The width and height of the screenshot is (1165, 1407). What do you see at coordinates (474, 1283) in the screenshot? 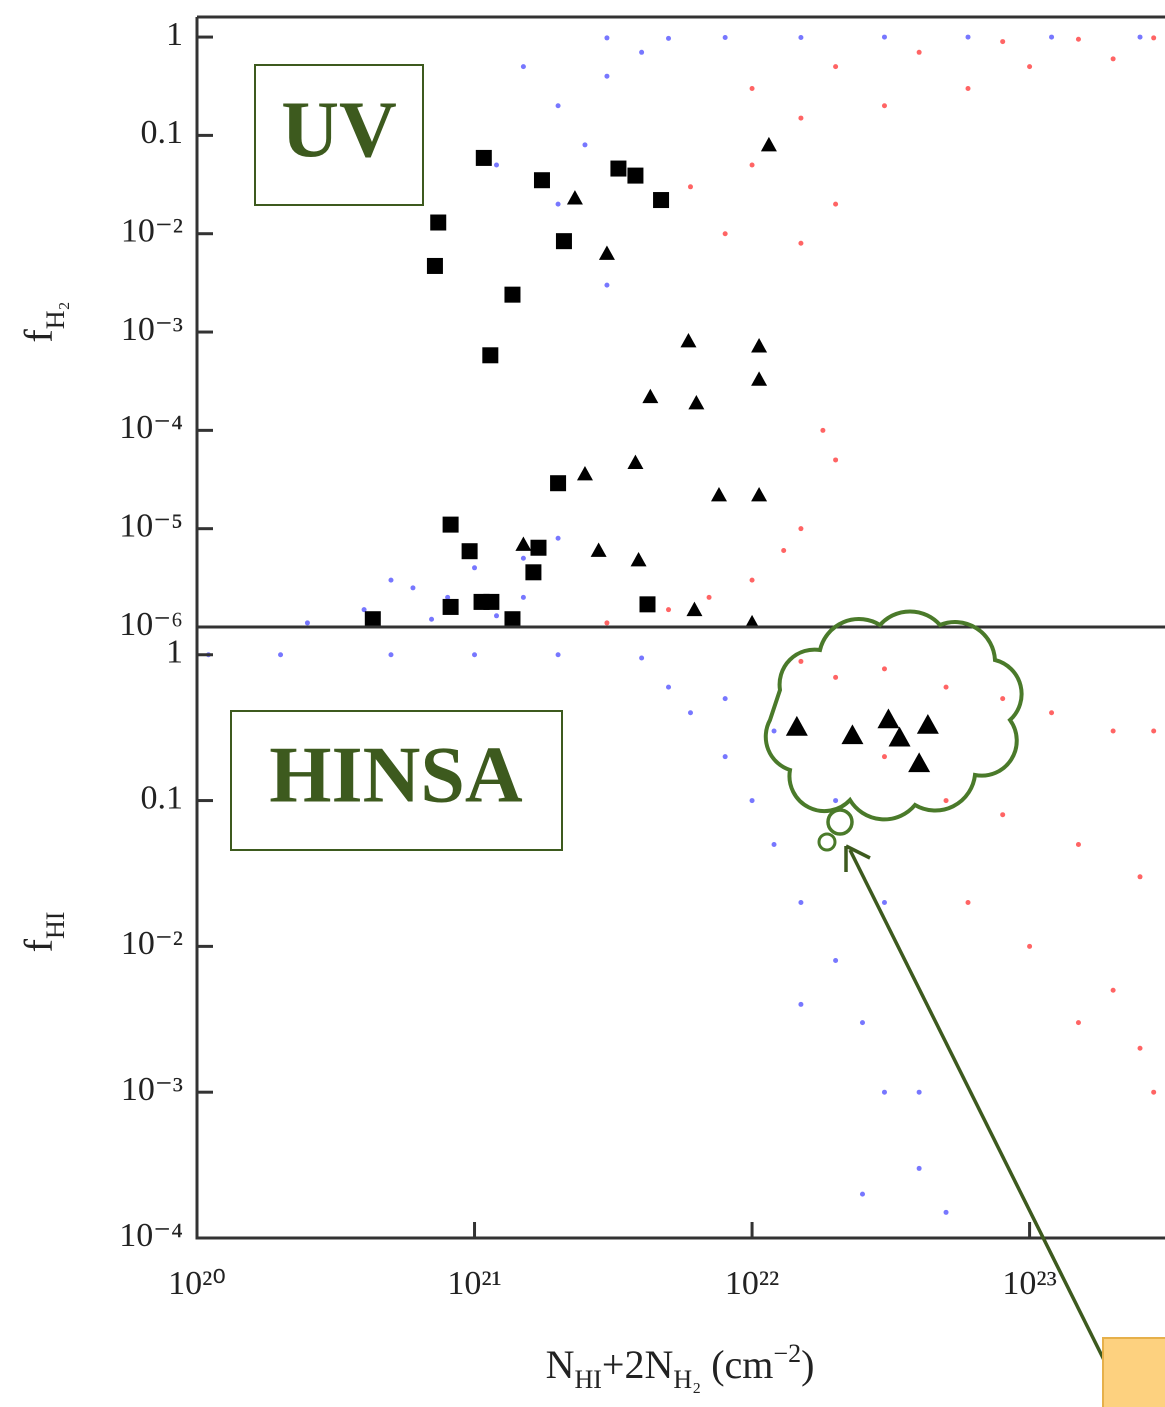
I see `x-tick-label: 10²¹` at bounding box center [474, 1283].